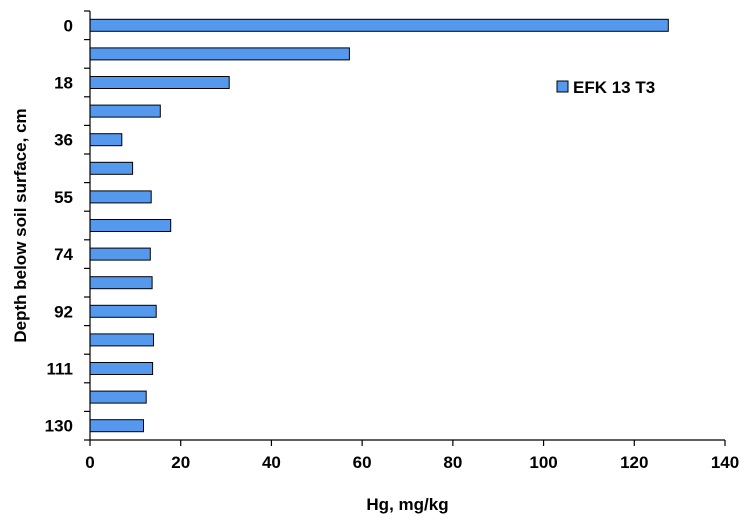  Describe the element at coordinates (20, 225) in the screenshot. I see `y-axis-title: Depth below soil surface, cm` at that location.